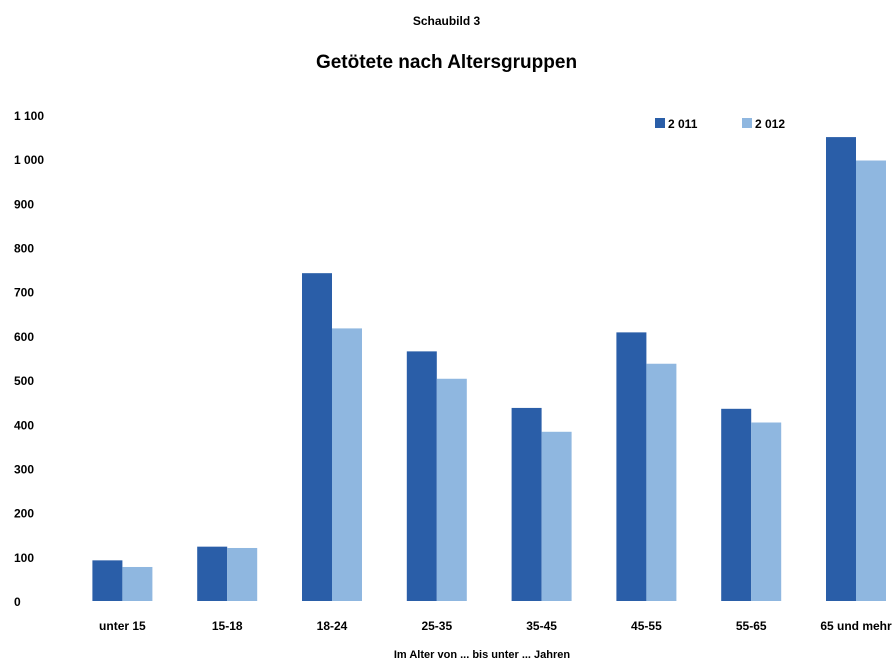 Image resolution: width=893 pixels, height=664 pixels. I want to click on x-tick-label: 45-55, so click(646, 626).